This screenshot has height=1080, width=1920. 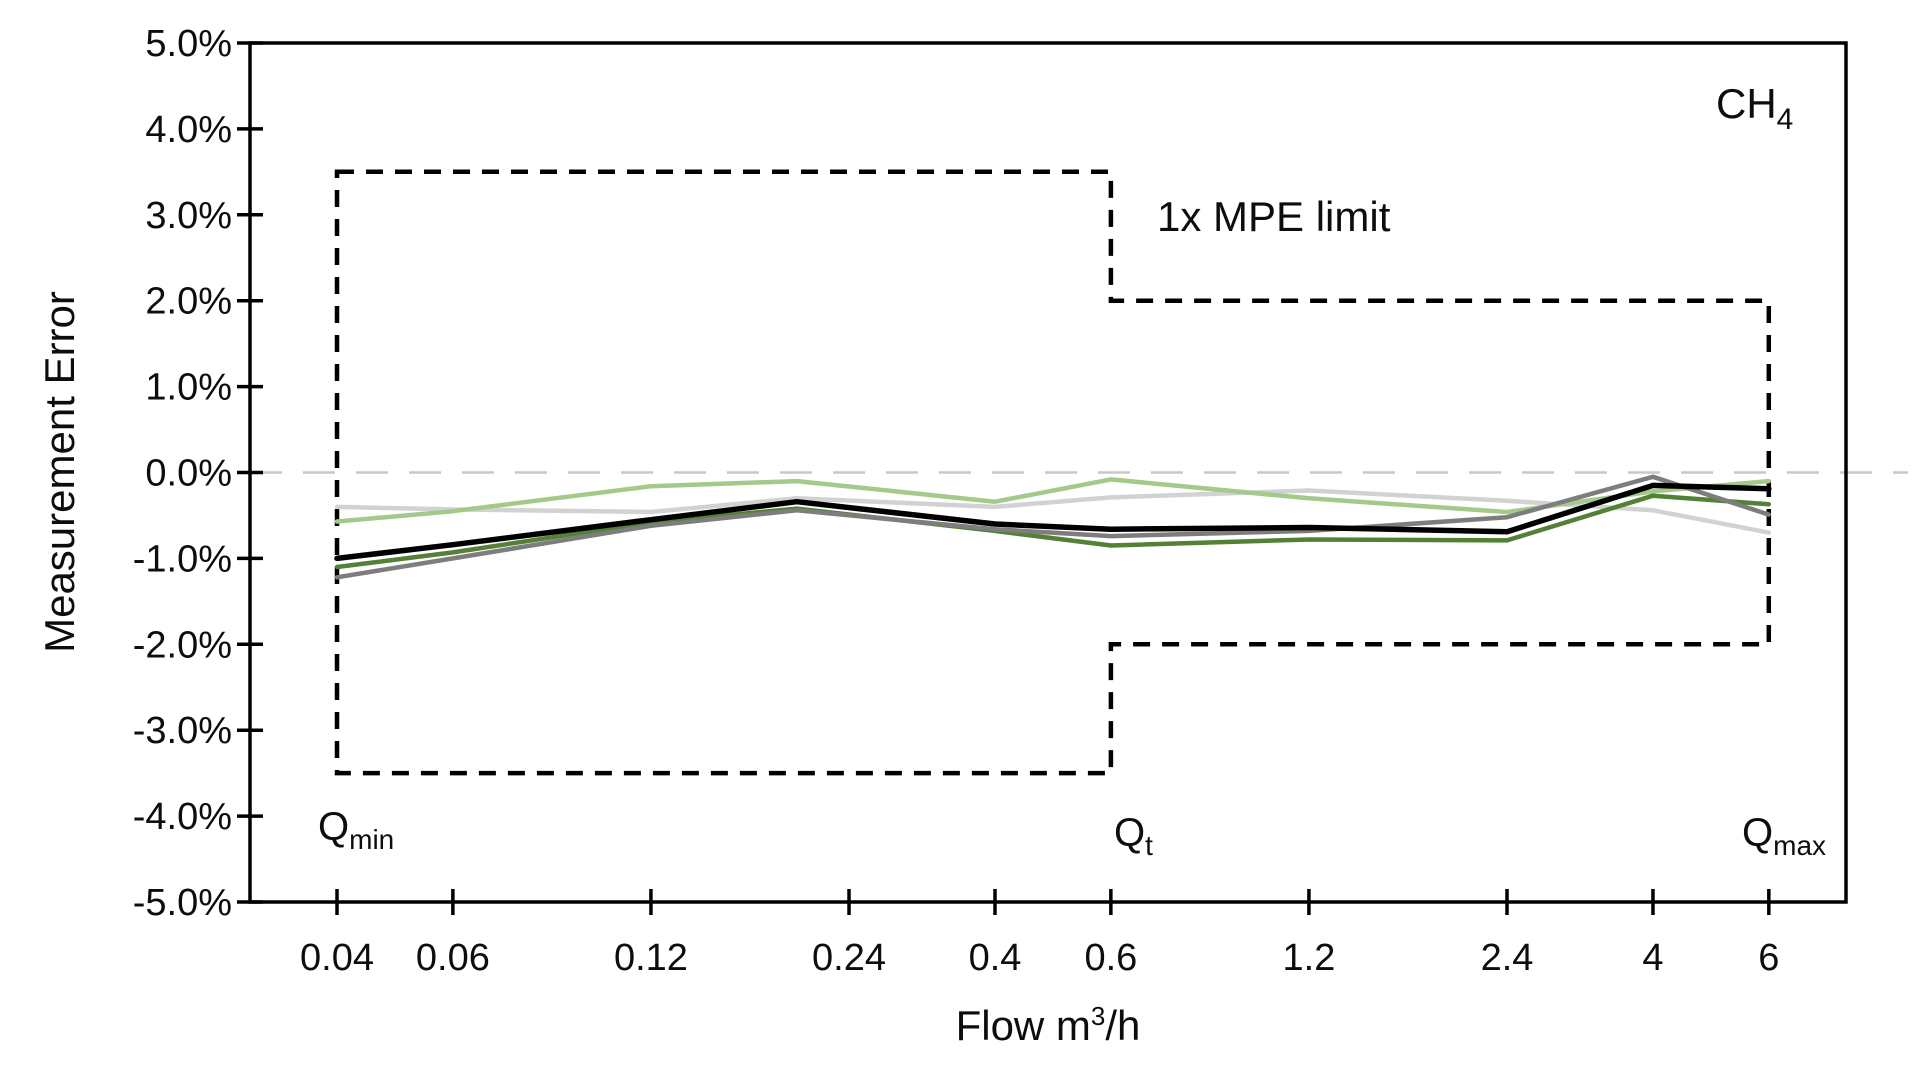 What do you see at coordinates (995, 958) in the screenshot?
I see `x-axis-tick-label: 0.4` at bounding box center [995, 958].